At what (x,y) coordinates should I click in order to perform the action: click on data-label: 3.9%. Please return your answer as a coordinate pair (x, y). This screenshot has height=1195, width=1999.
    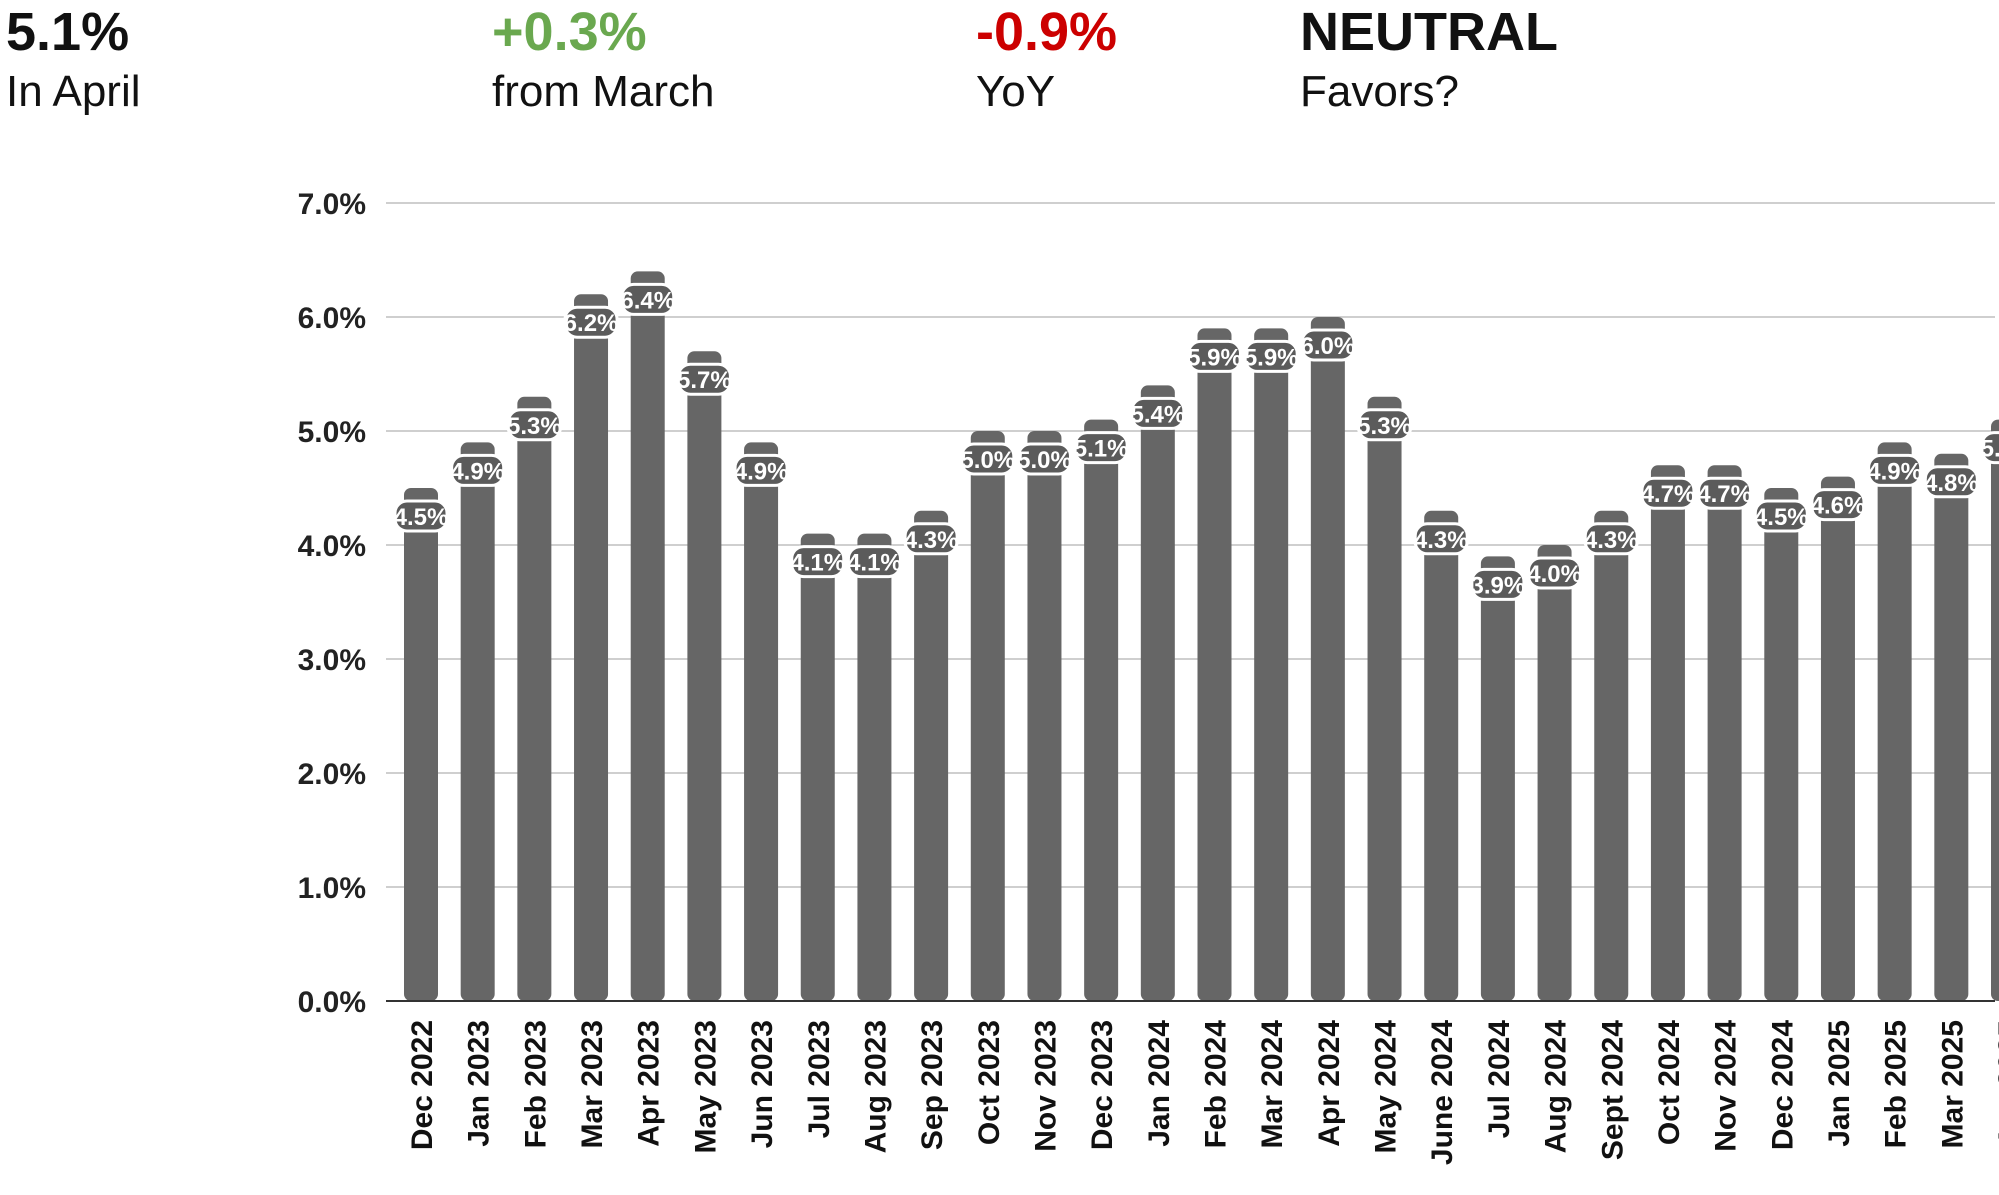
    Looking at the image, I should click on (1498, 585).